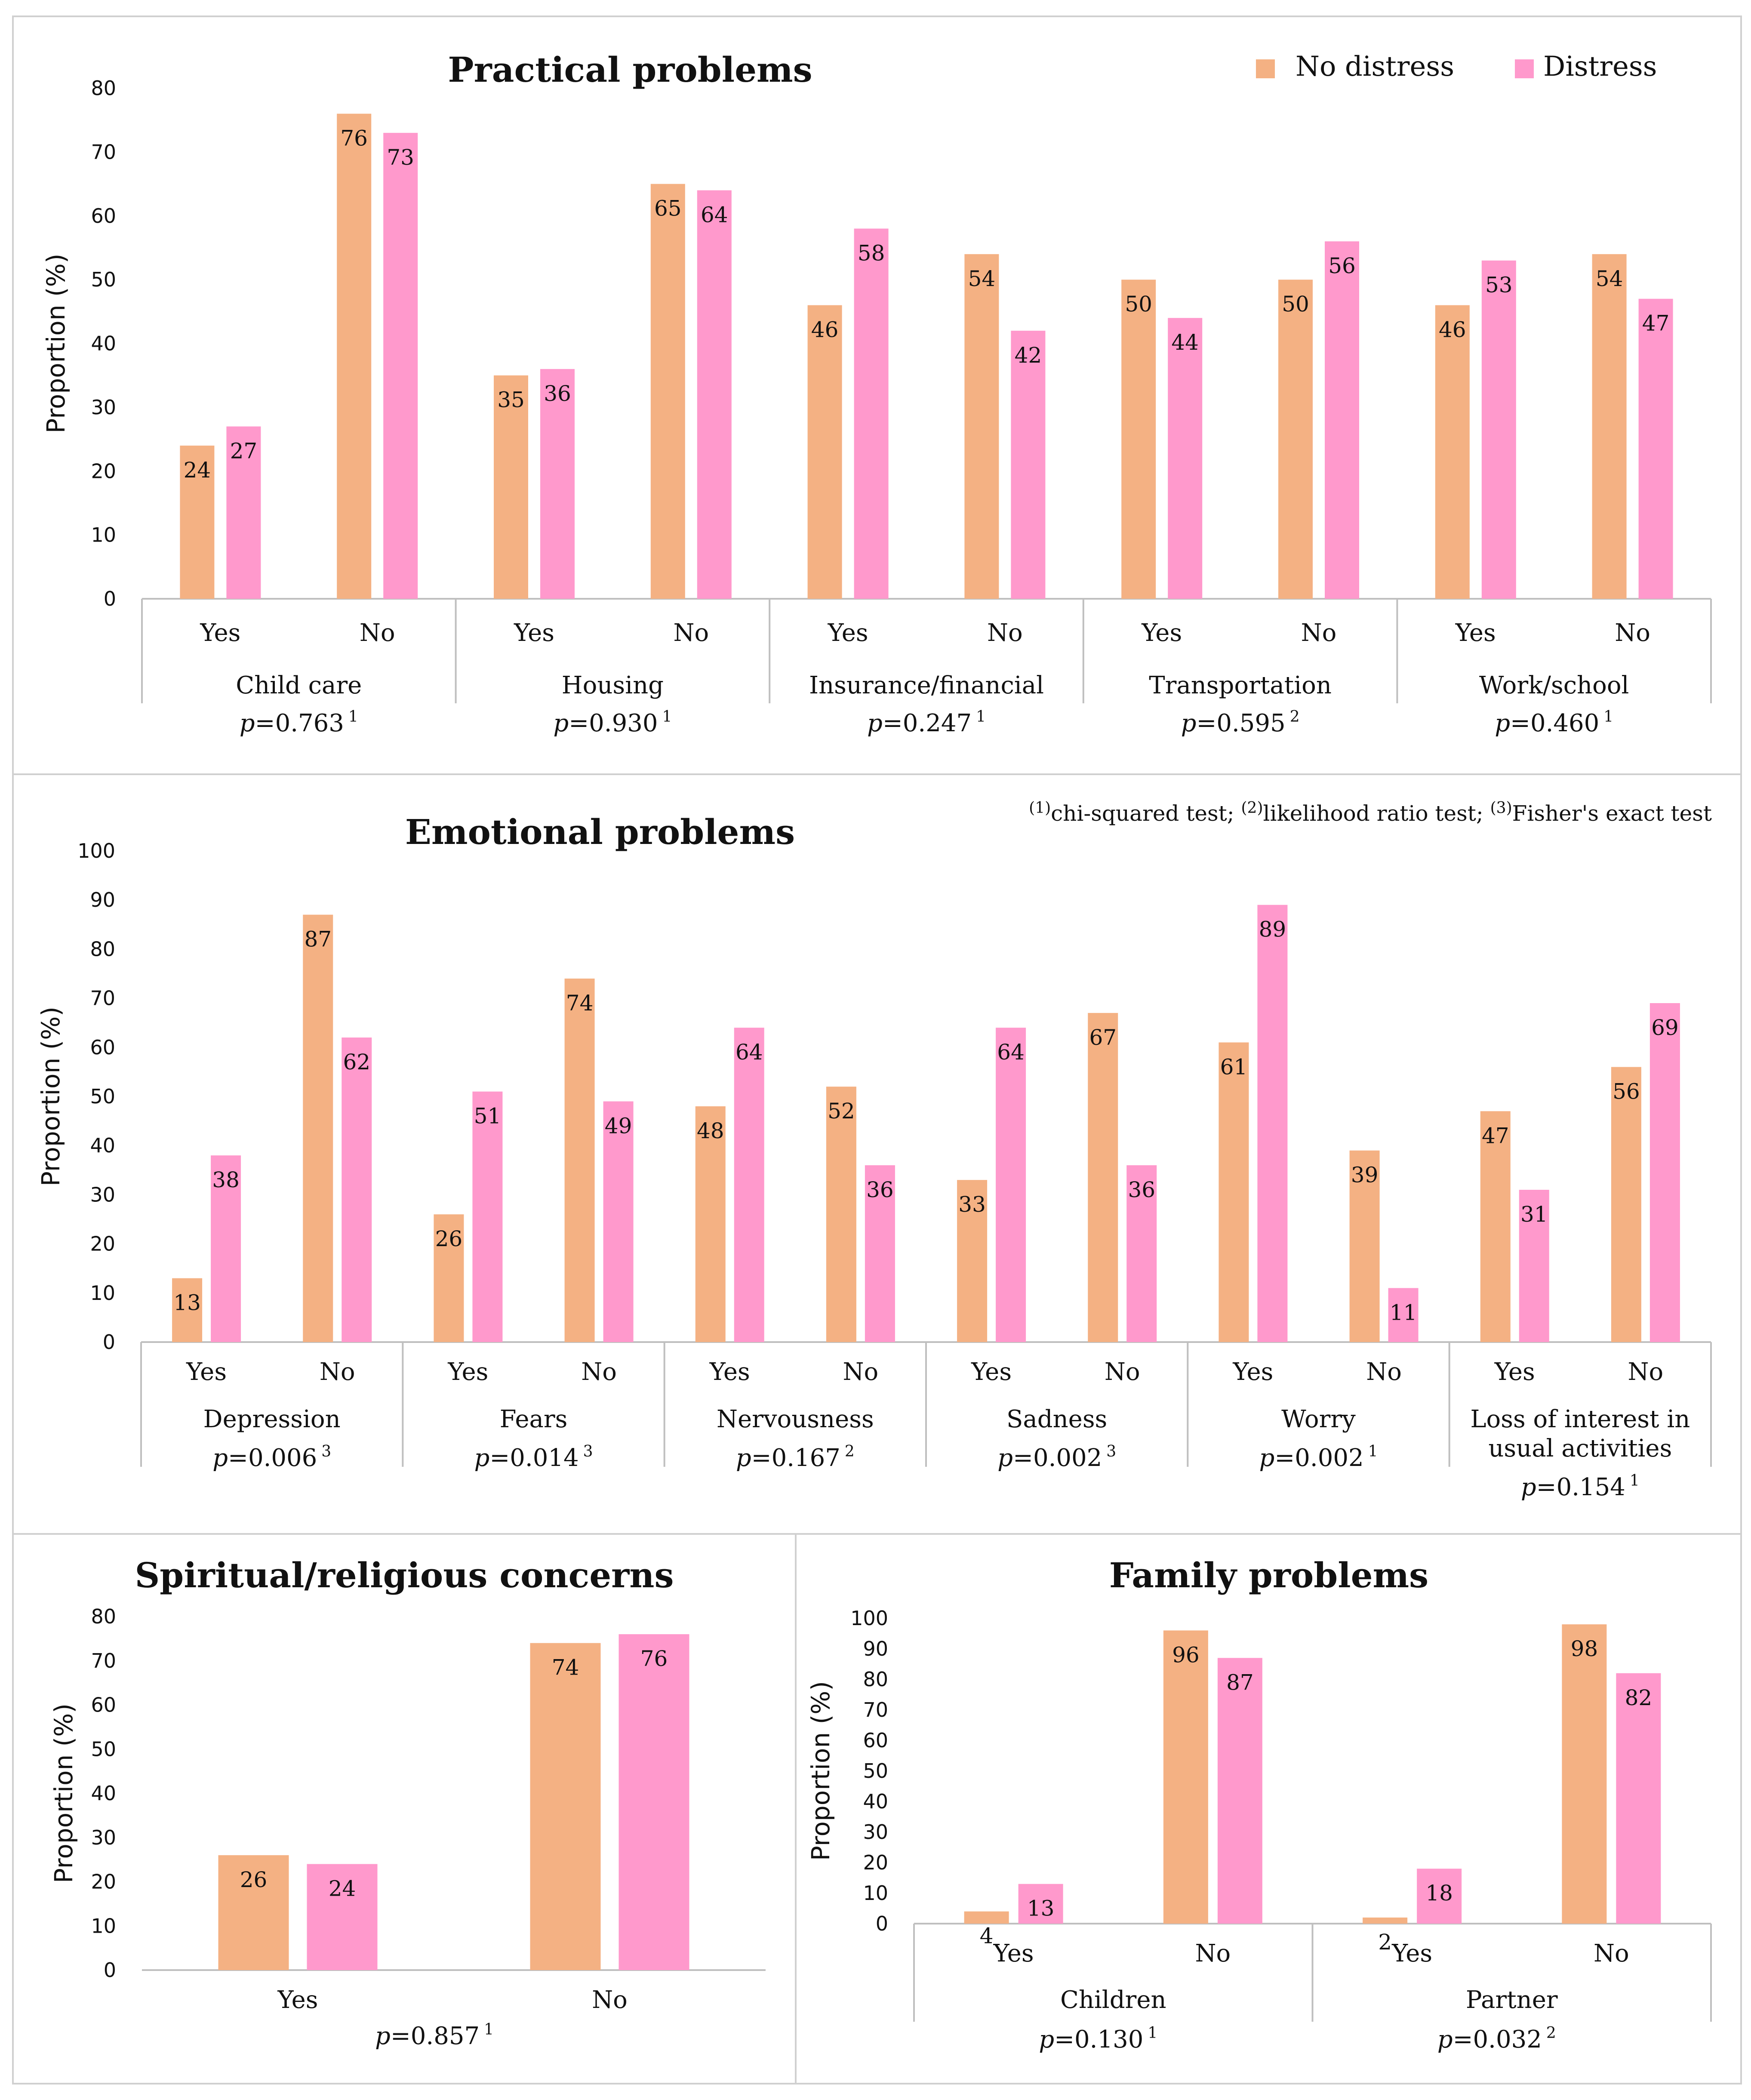 Image resolution: width=1751 pixels, height=2100 pixels. I want to click on emotional-p-value-0: p=0.006 3, so click(271, 1457).